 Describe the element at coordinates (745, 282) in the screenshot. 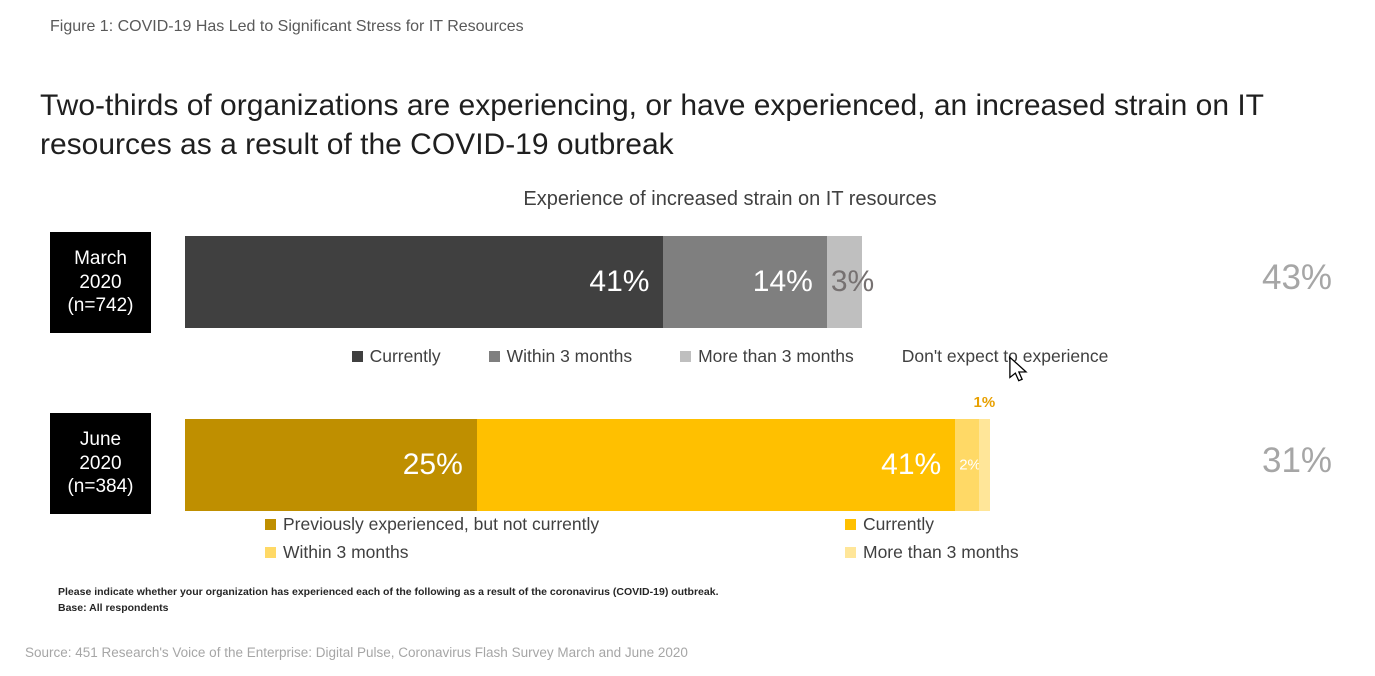

I see `bar-segment-march-2020-within-3-months: 14%` at that location.